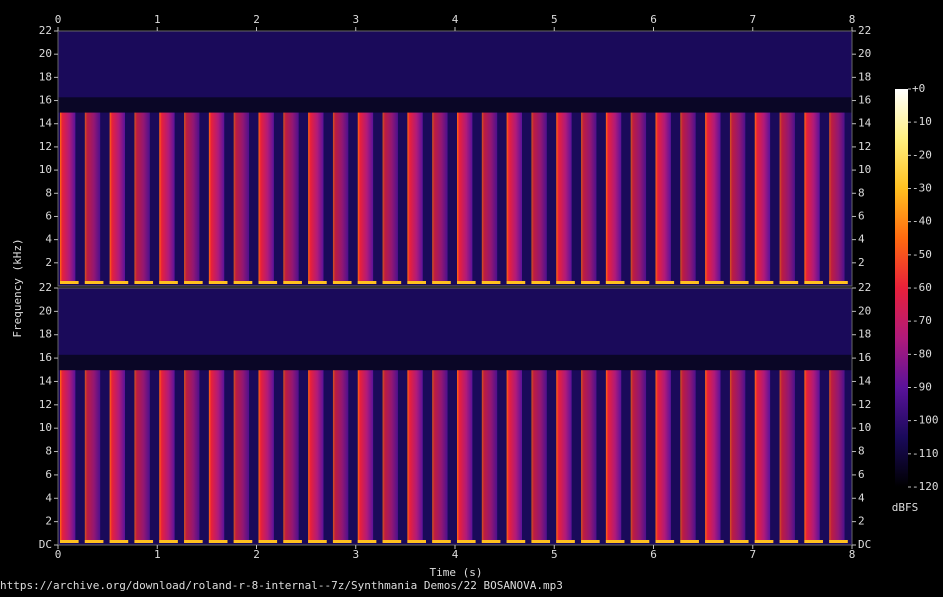 The image size is (943, 597). What do you see at coordinates (45, 287) in the screenshot?
I see `y-tick-label: 22` at bounding box center [45, 287].